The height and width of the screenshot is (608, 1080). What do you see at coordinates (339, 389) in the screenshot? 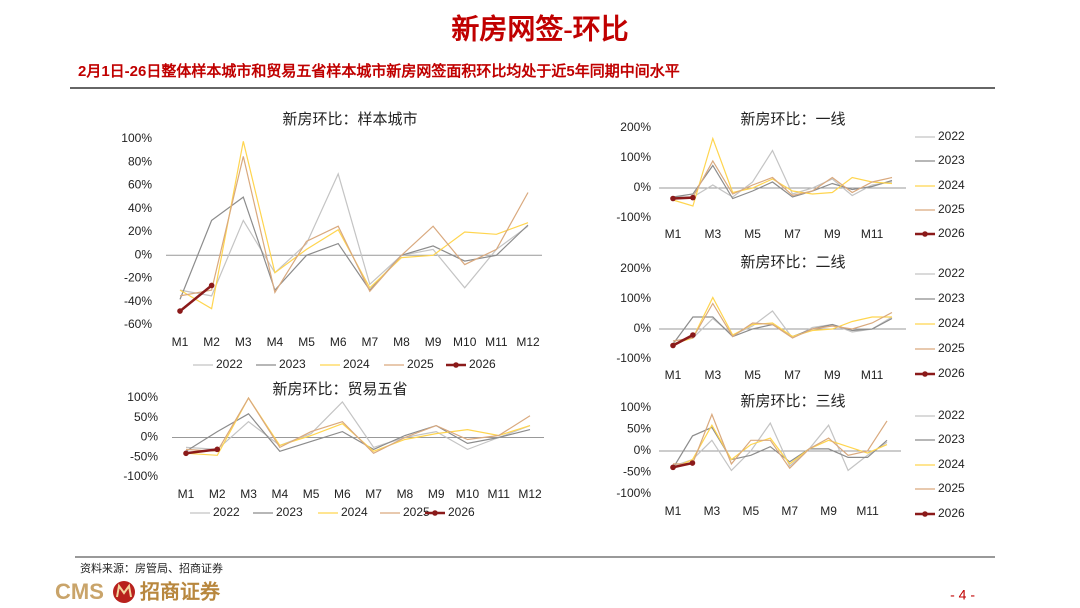
I see `chart-title: 新房环比：贸易五省` at bounding box center [339, 389].